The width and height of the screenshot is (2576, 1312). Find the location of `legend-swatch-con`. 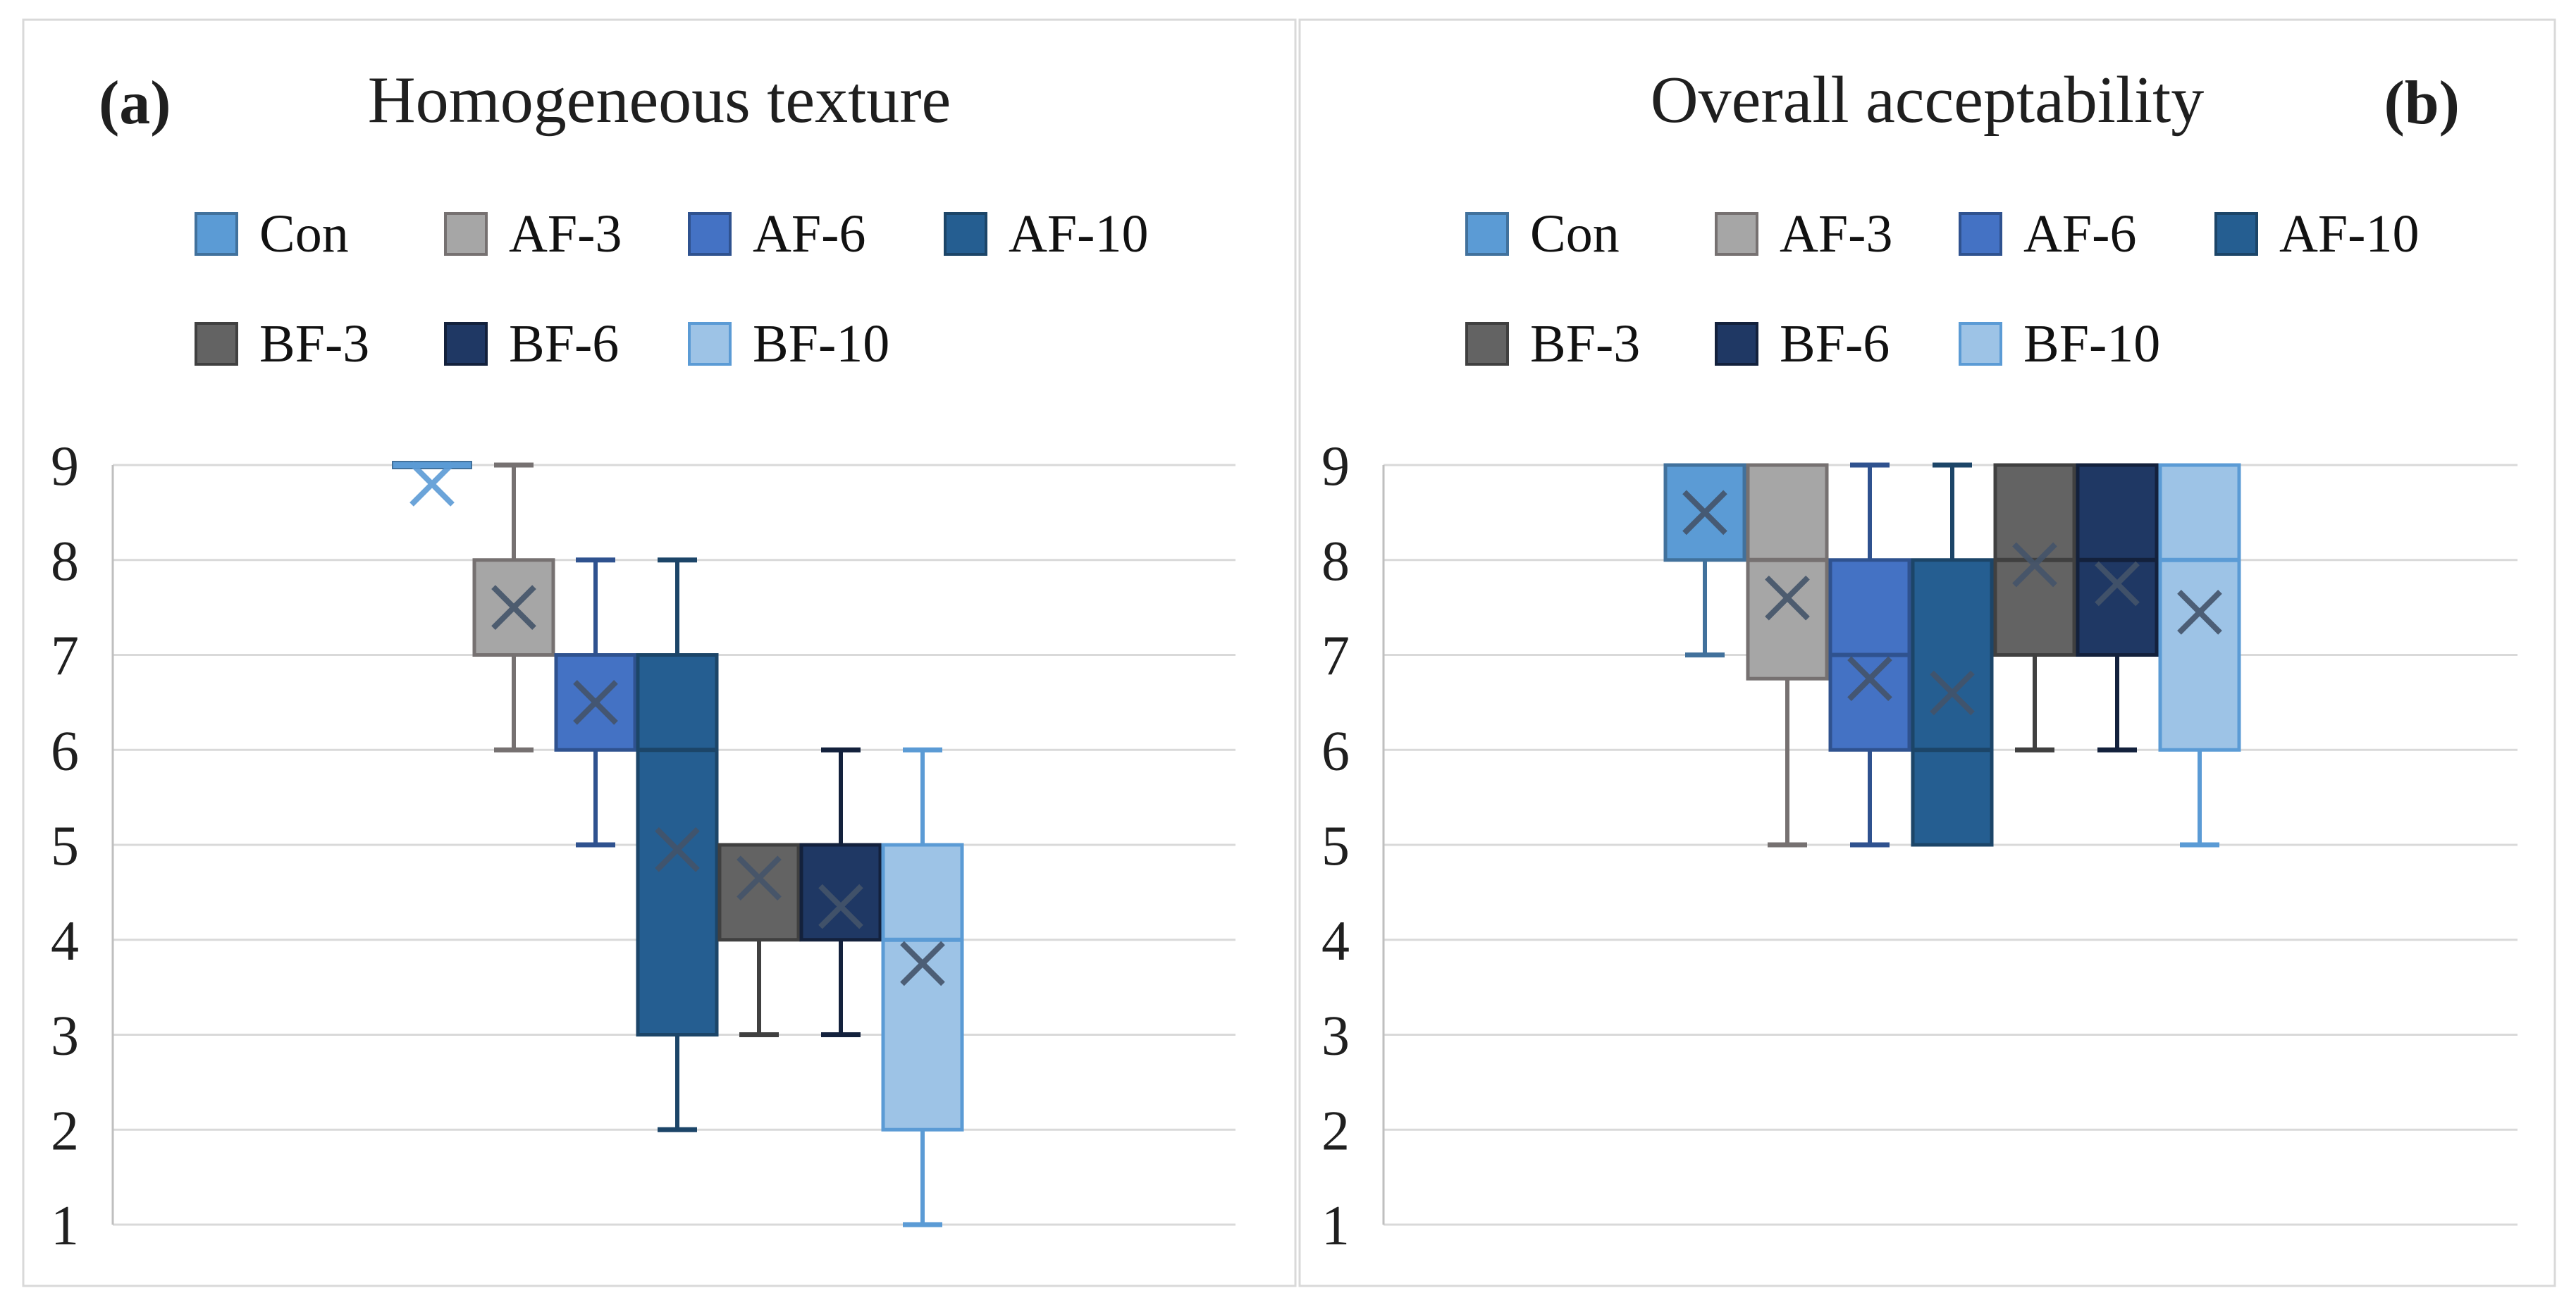

legend-swatch-con is located at coordinates (216, 234).